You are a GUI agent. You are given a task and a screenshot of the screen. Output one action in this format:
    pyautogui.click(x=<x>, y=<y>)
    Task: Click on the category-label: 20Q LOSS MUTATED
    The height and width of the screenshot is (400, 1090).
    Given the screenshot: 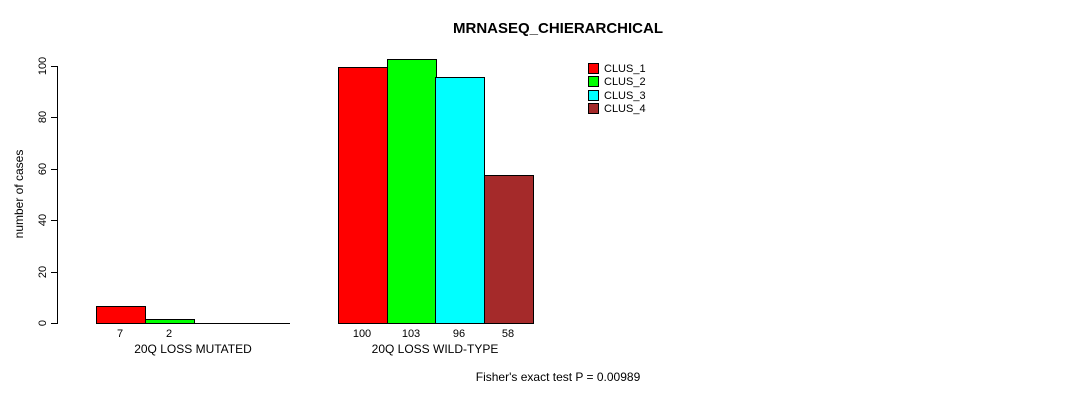 What is the action you would take?
    pyautogui.click(x=193, y=349)
    